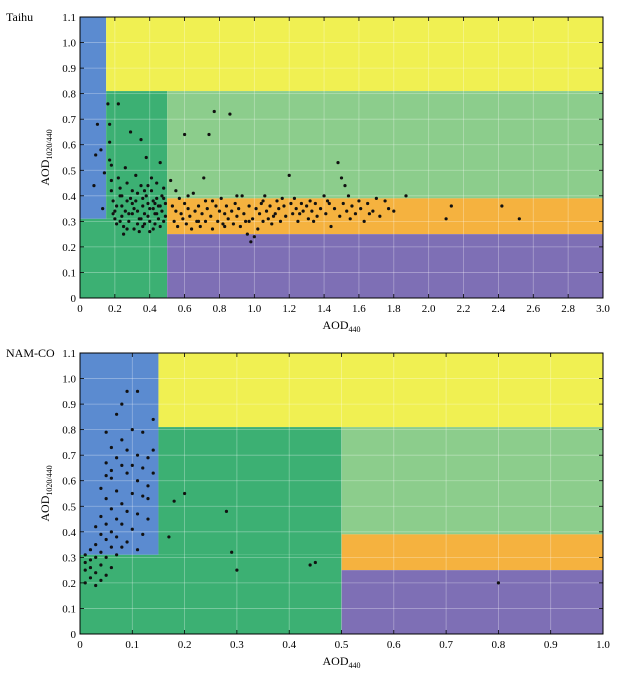 This screenshot has width=618, height=678. I want to click on panel-label: NAM-CO, so click(30, 353).